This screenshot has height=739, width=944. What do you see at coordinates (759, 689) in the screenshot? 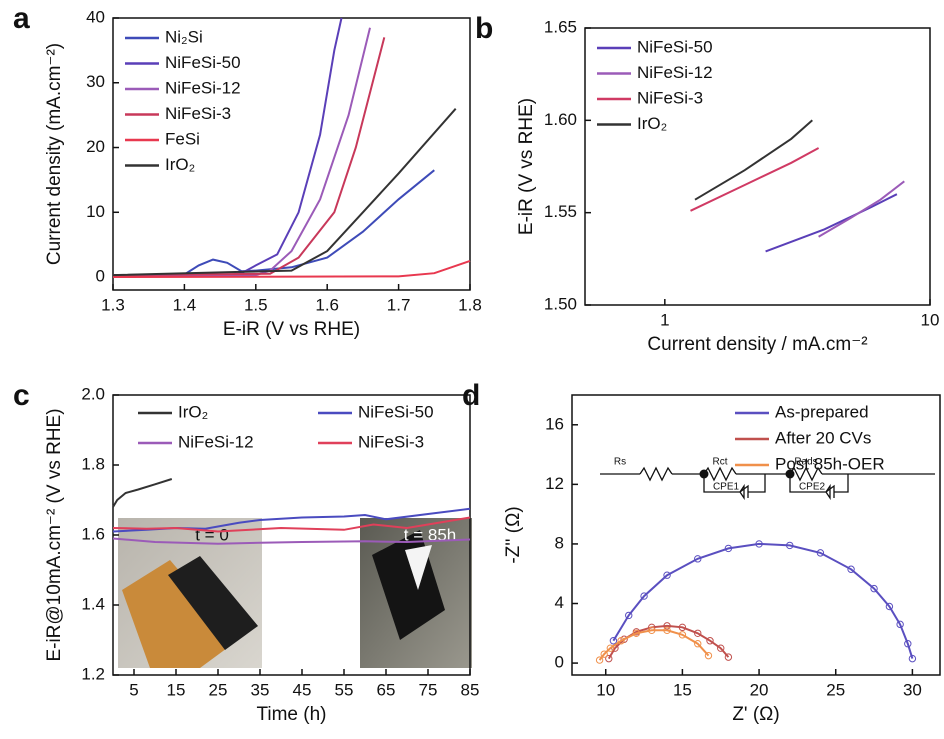
I see `x-tick-label: 20` at bounding box center [759, 689].